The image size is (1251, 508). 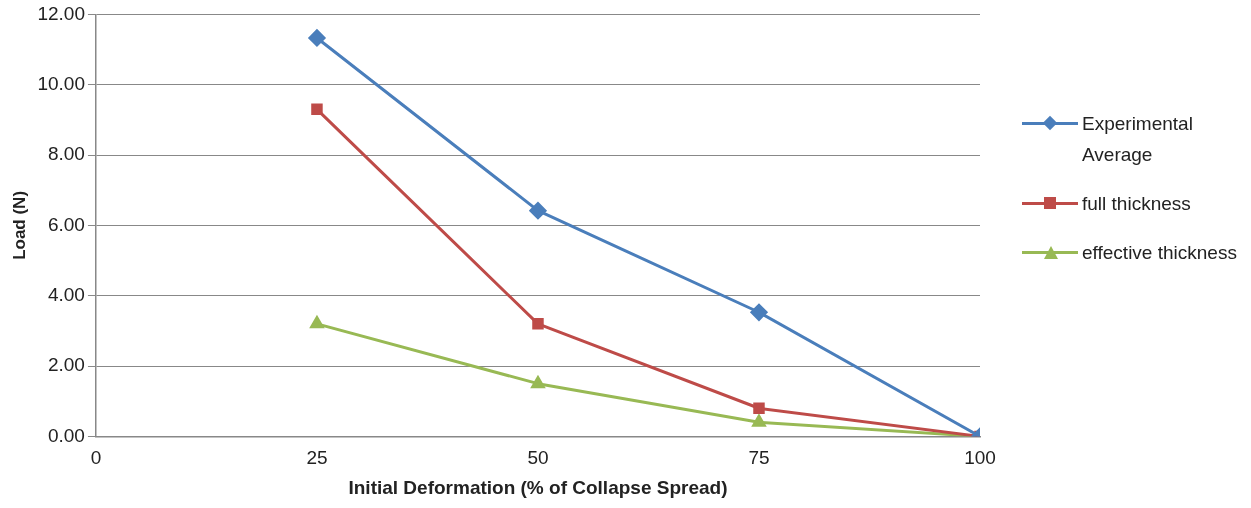 I want to click on x-tick-label: 25, so click(x=317, y=458).